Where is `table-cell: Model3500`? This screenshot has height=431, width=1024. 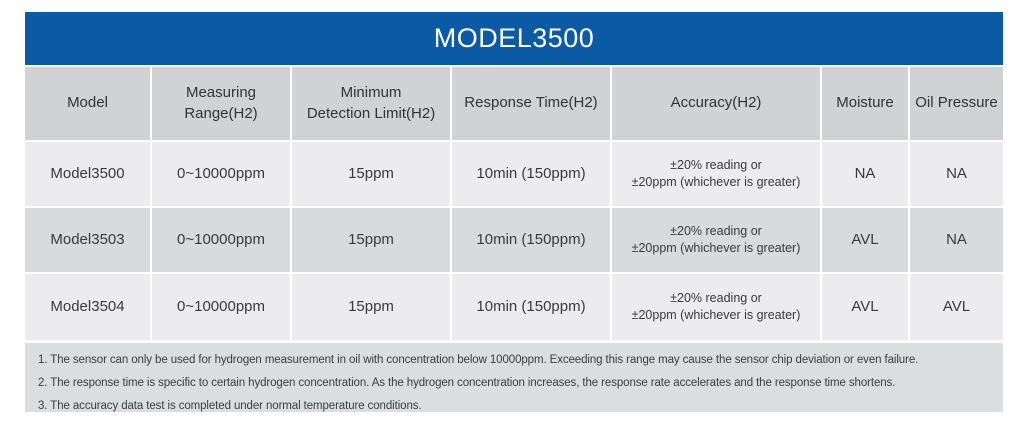 table-cell: Model3500 is located at coordinates (87, 174).